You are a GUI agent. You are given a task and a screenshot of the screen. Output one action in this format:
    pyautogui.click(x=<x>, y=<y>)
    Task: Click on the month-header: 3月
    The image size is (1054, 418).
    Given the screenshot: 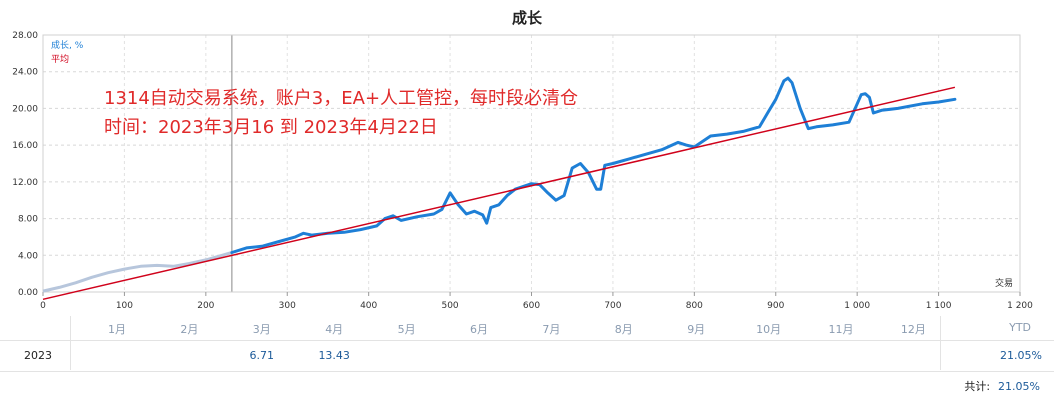 What is the action you would take?
    pyautogui.click(x=261, y=329)
    